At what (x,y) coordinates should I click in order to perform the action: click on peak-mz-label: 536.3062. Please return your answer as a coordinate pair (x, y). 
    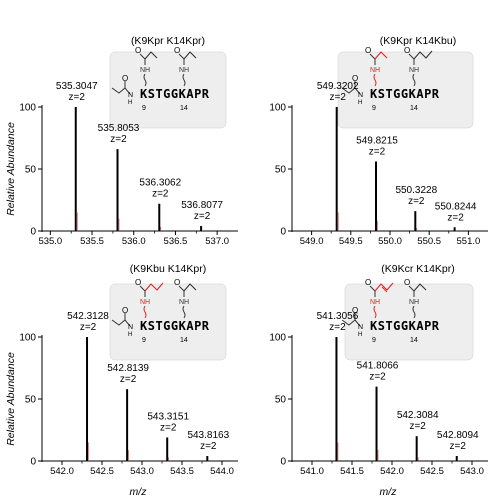
    Looking at the image, I should click on (160, 183).